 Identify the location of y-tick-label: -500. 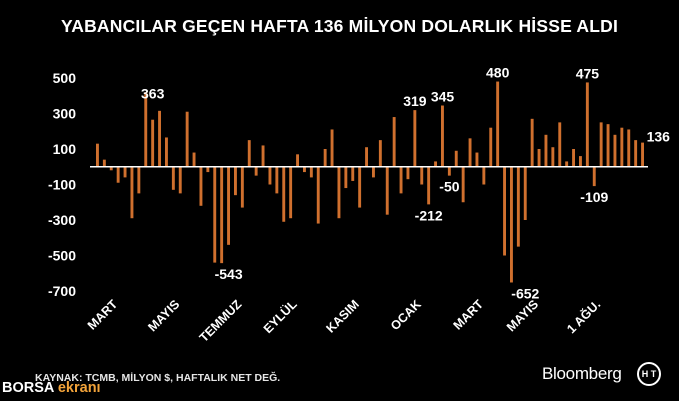
(62, 256).